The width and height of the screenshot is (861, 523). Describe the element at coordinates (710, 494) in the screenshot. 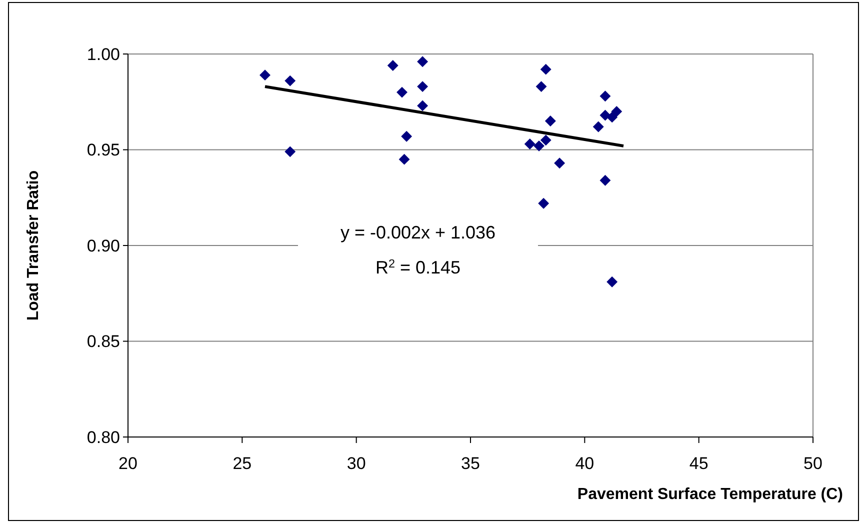

I see `x-axis-title: Pavement Surface Temperature (C)` at that location.